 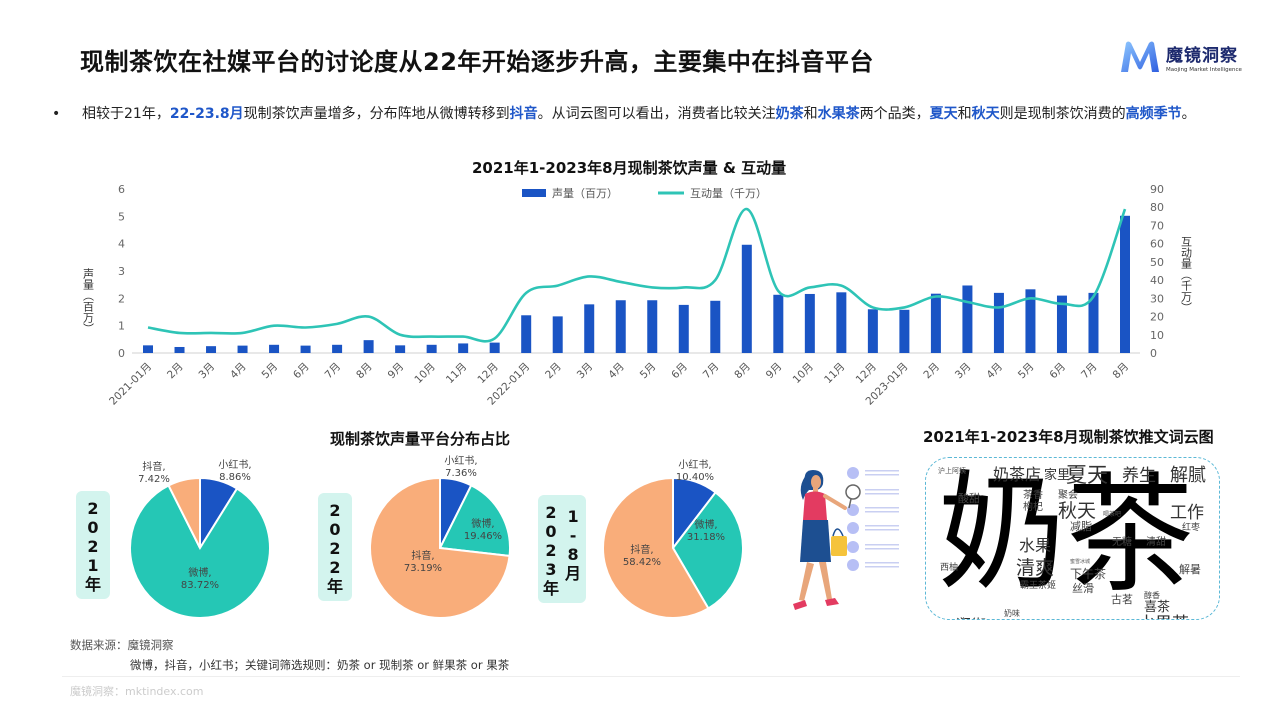 I want to click on y2-tick-label: 20, so click(x=1157, y=317).